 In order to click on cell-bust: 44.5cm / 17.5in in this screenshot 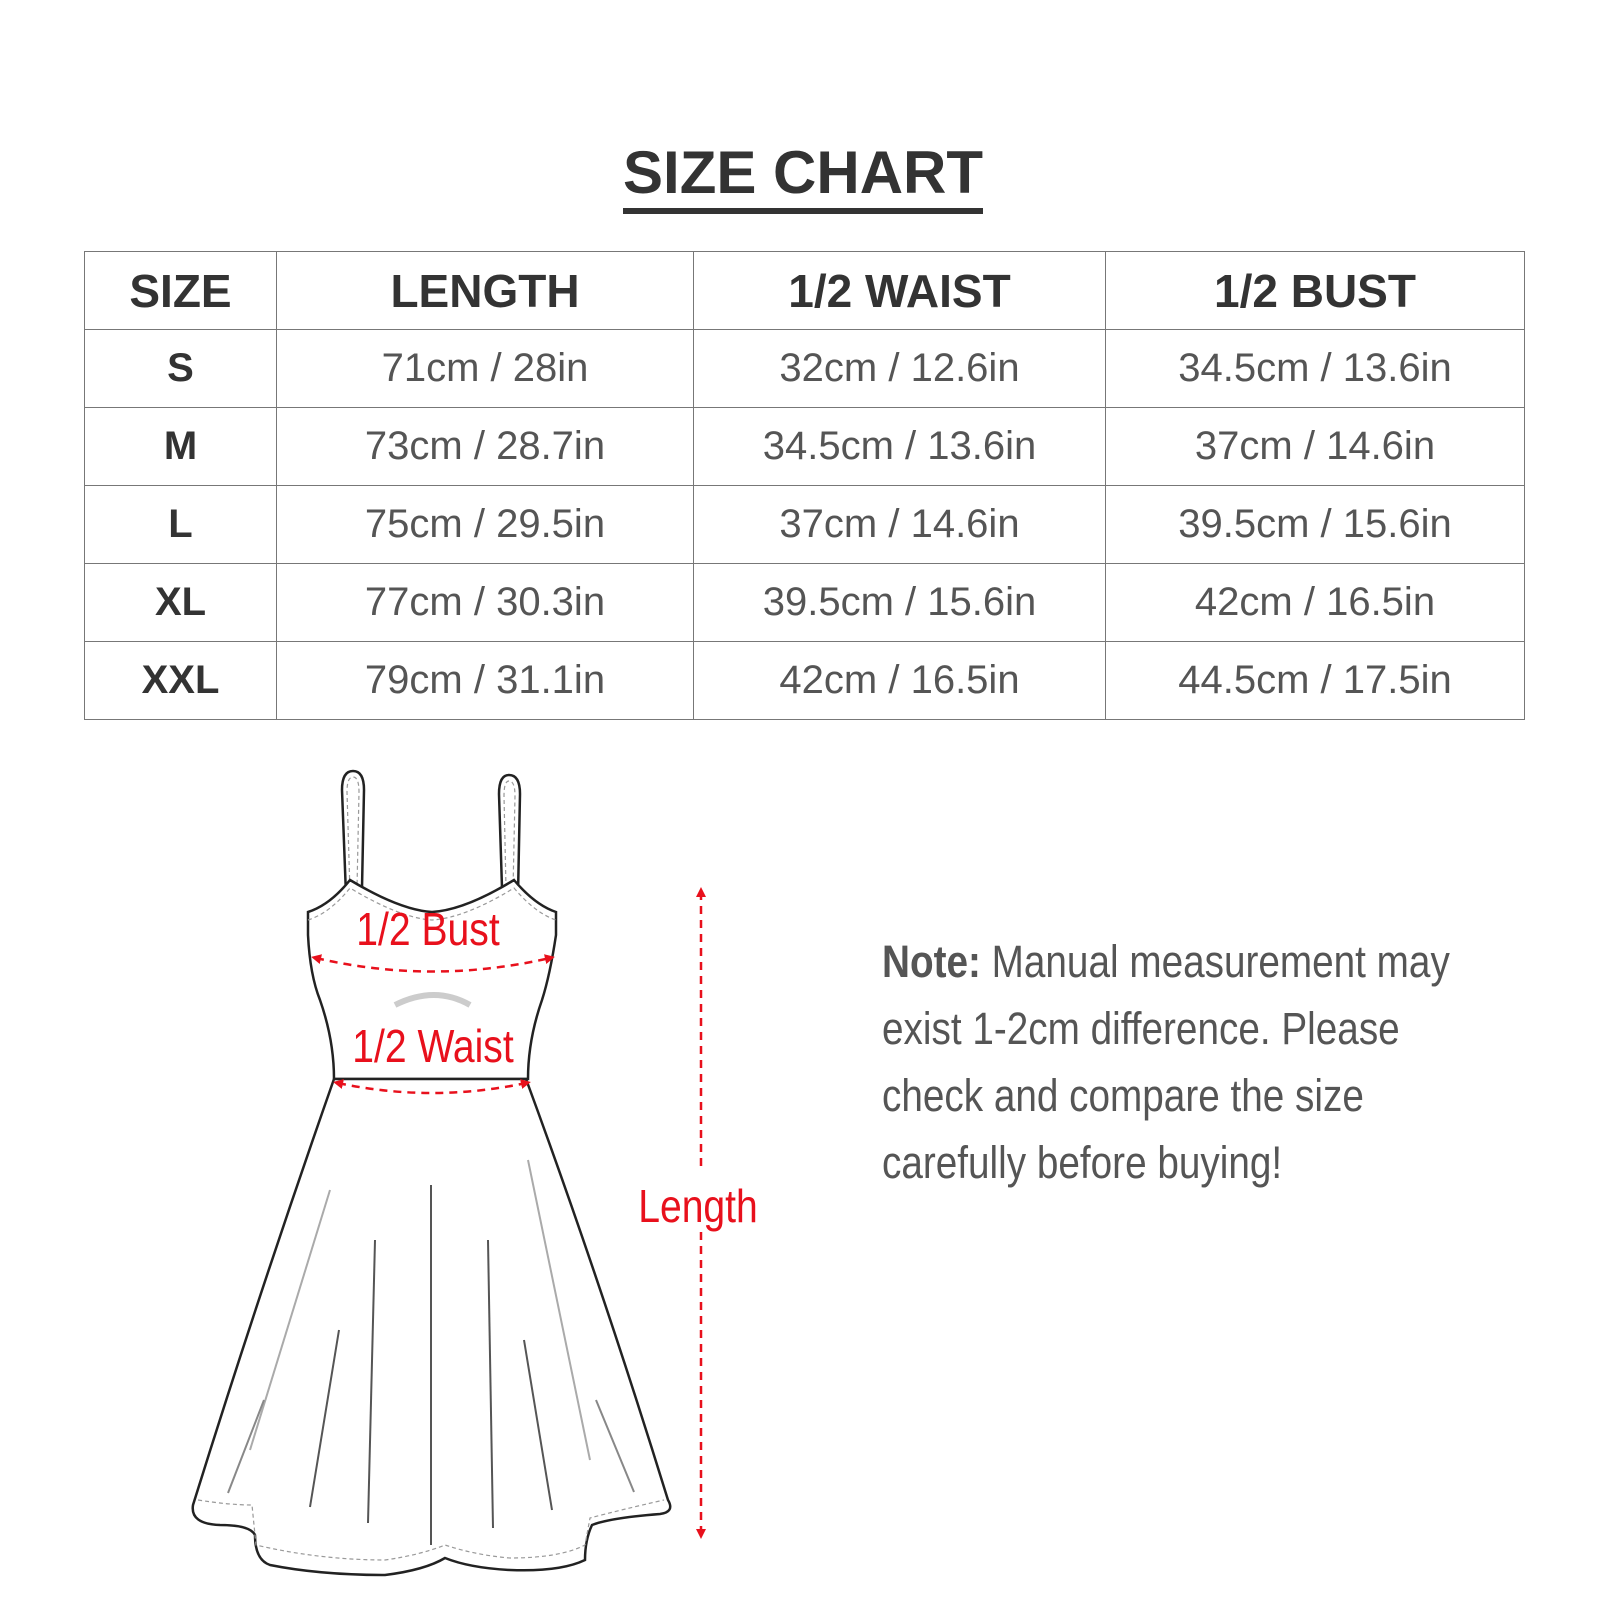, I will do `click(1315, 680)`.